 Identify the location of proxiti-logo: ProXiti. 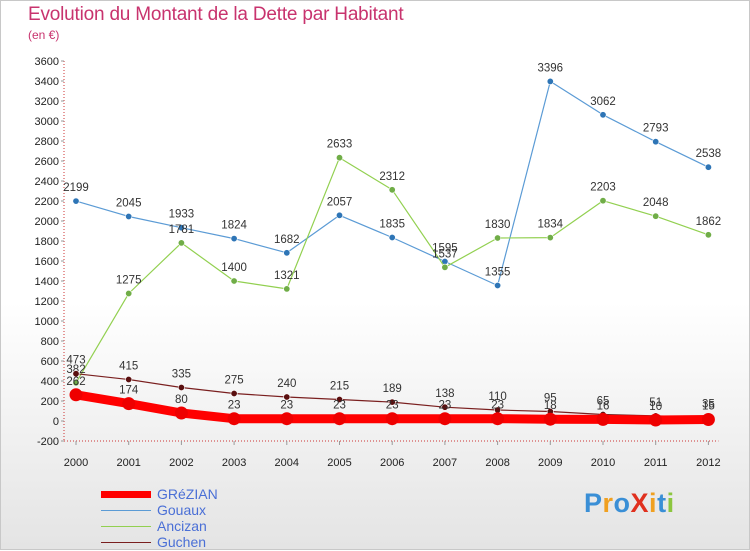
(629, 503).